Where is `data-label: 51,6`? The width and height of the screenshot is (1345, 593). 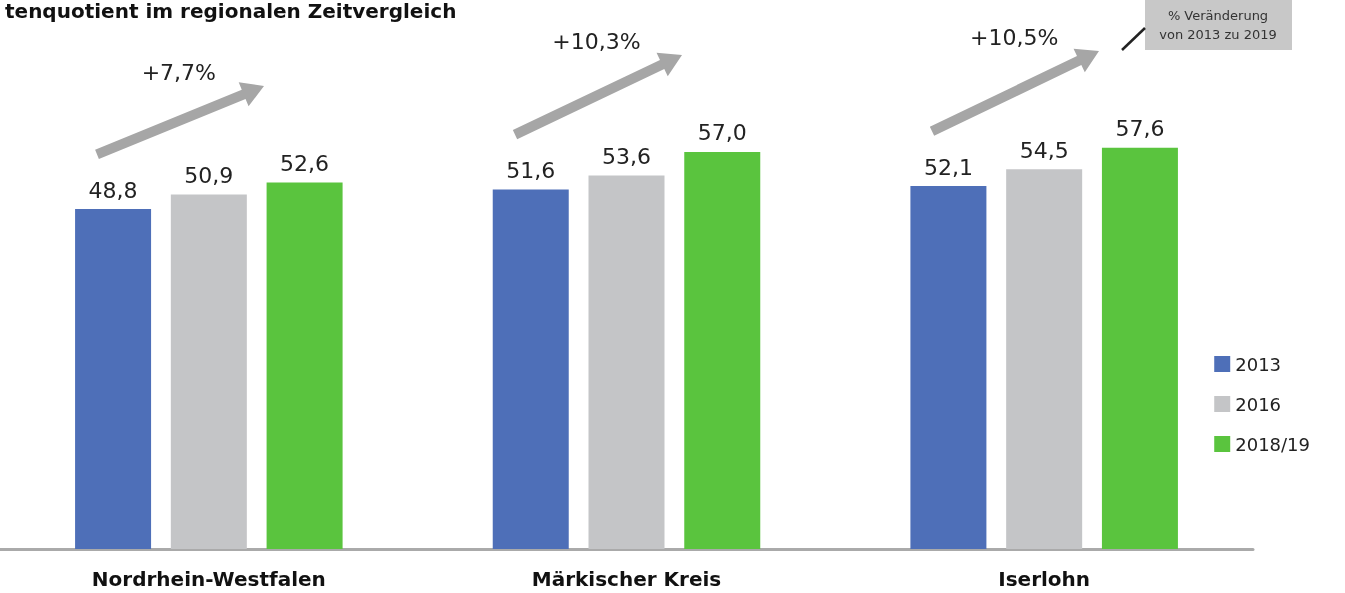
data-label: 51,6 is located at coordinates (531, 171).